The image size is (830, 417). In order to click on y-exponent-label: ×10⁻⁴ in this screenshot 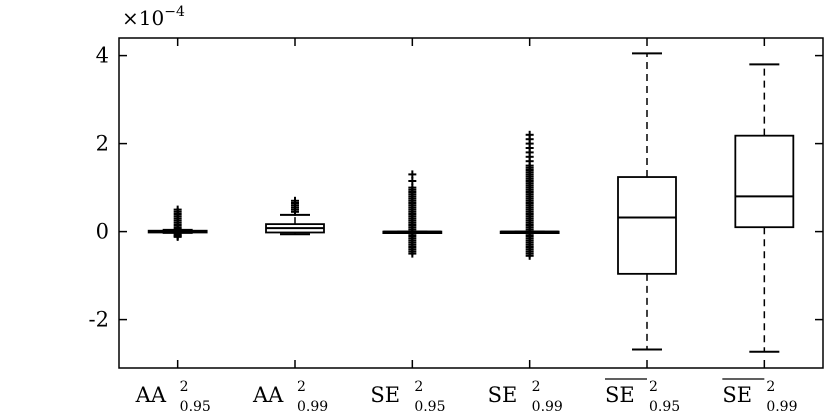, I will do `click(153, 17)`.